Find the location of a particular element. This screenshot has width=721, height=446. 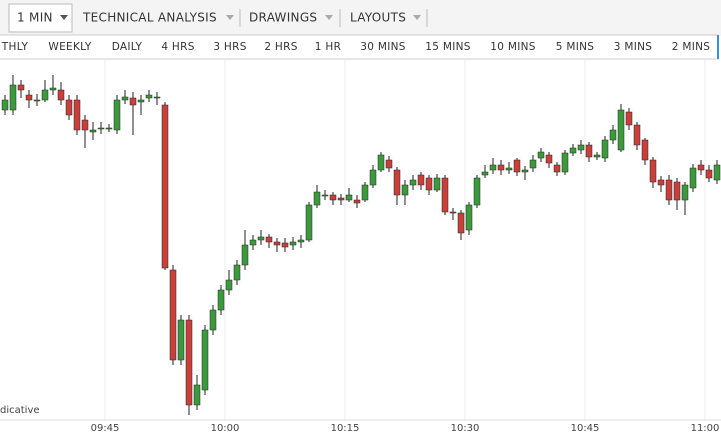

timeframe-button: 1 HR is located at coordinates (328, 47).